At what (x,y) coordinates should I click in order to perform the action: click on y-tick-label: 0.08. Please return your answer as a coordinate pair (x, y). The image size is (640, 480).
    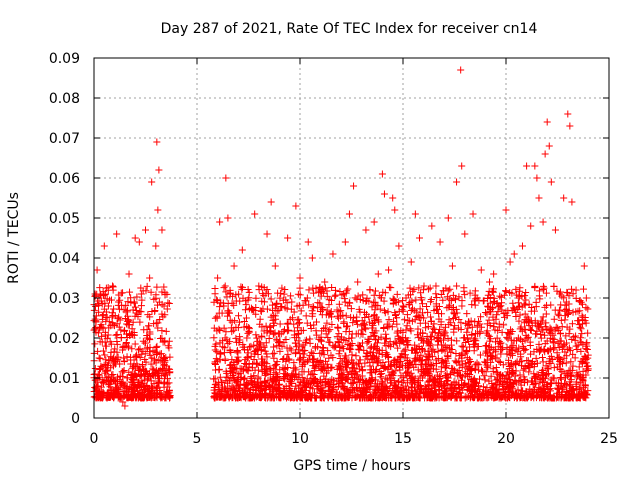
    Looking at the image, I should click on (64, 99).